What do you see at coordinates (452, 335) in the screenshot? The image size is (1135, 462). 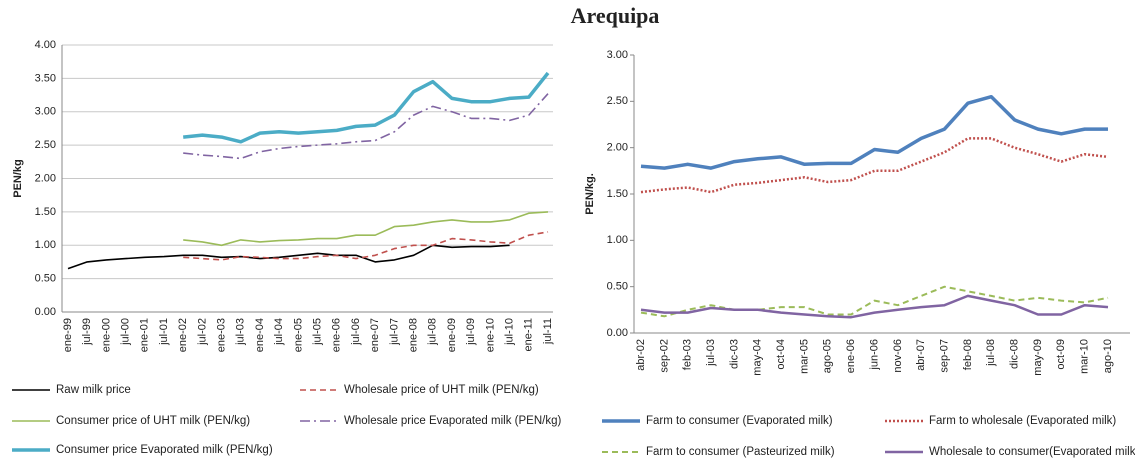 I see `x-tick-label: ene-09` at bounding box center [452, 335].